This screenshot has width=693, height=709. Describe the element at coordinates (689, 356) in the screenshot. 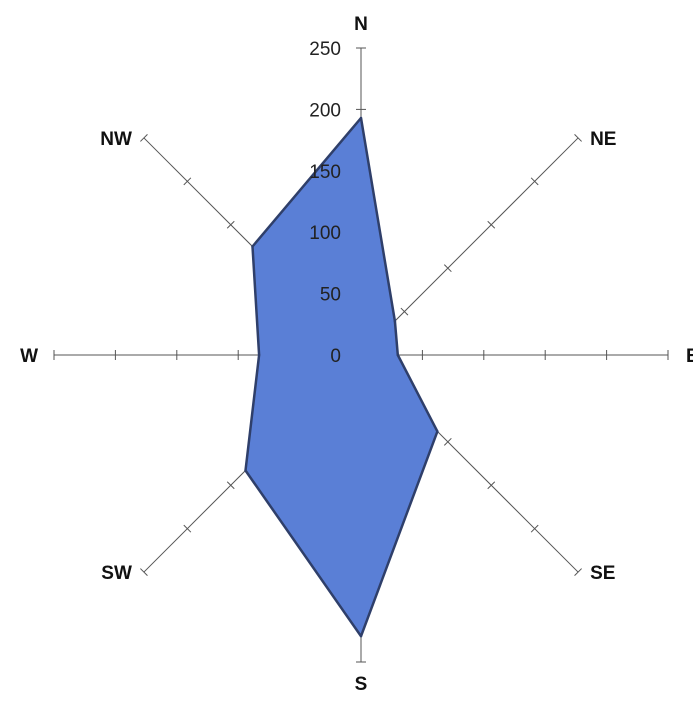

I see `direction-label-e: E` at that location.